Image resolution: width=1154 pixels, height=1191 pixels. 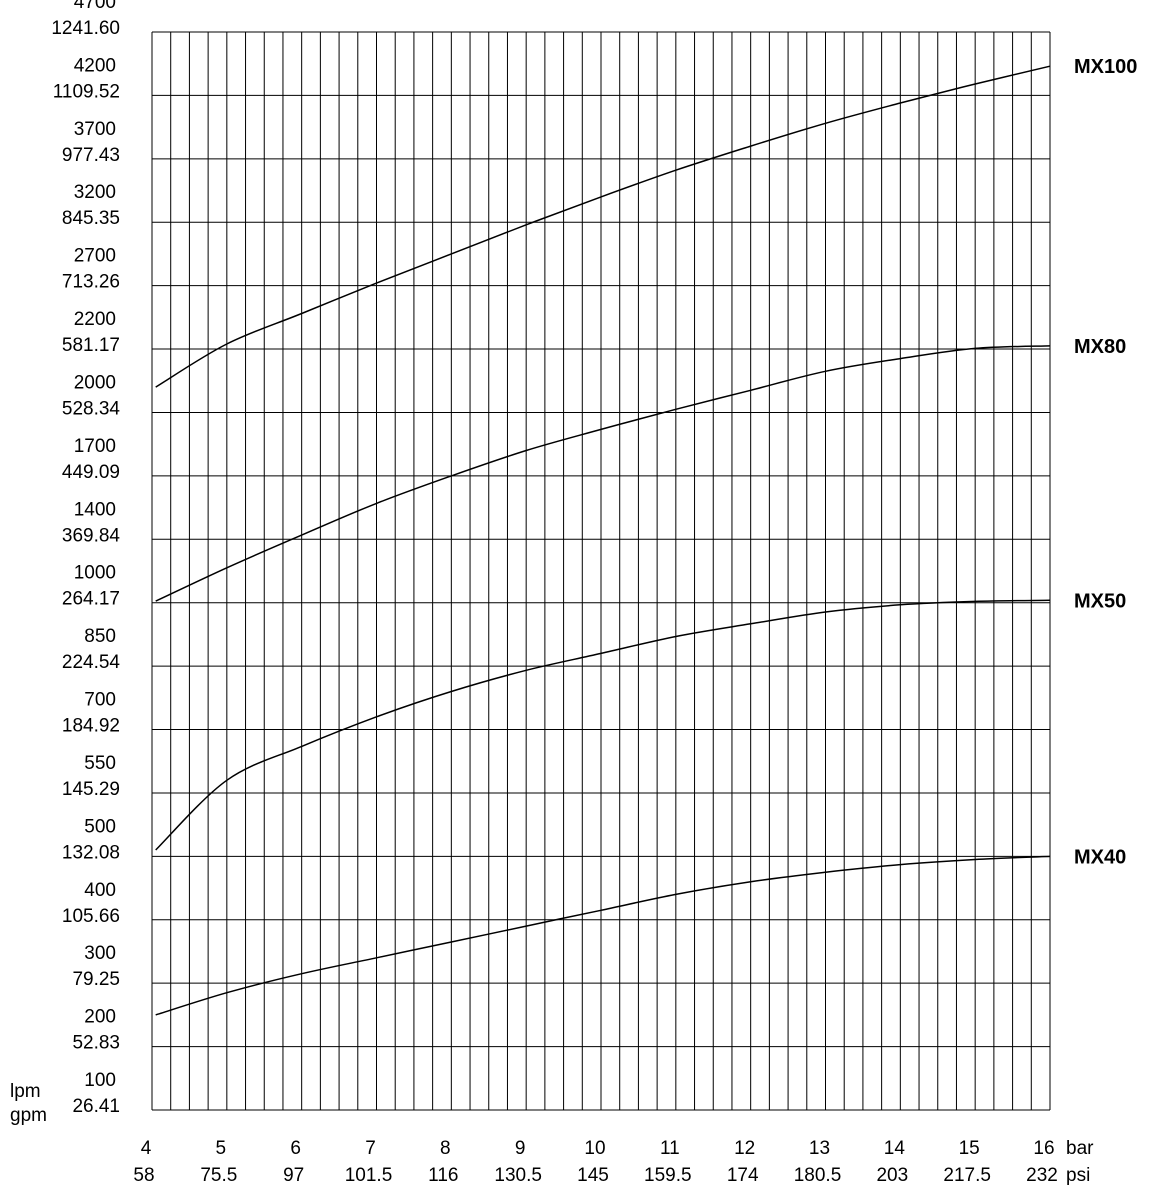 I want to click on y-tick-label-lpm: 4200, so click(x=95, y=65).